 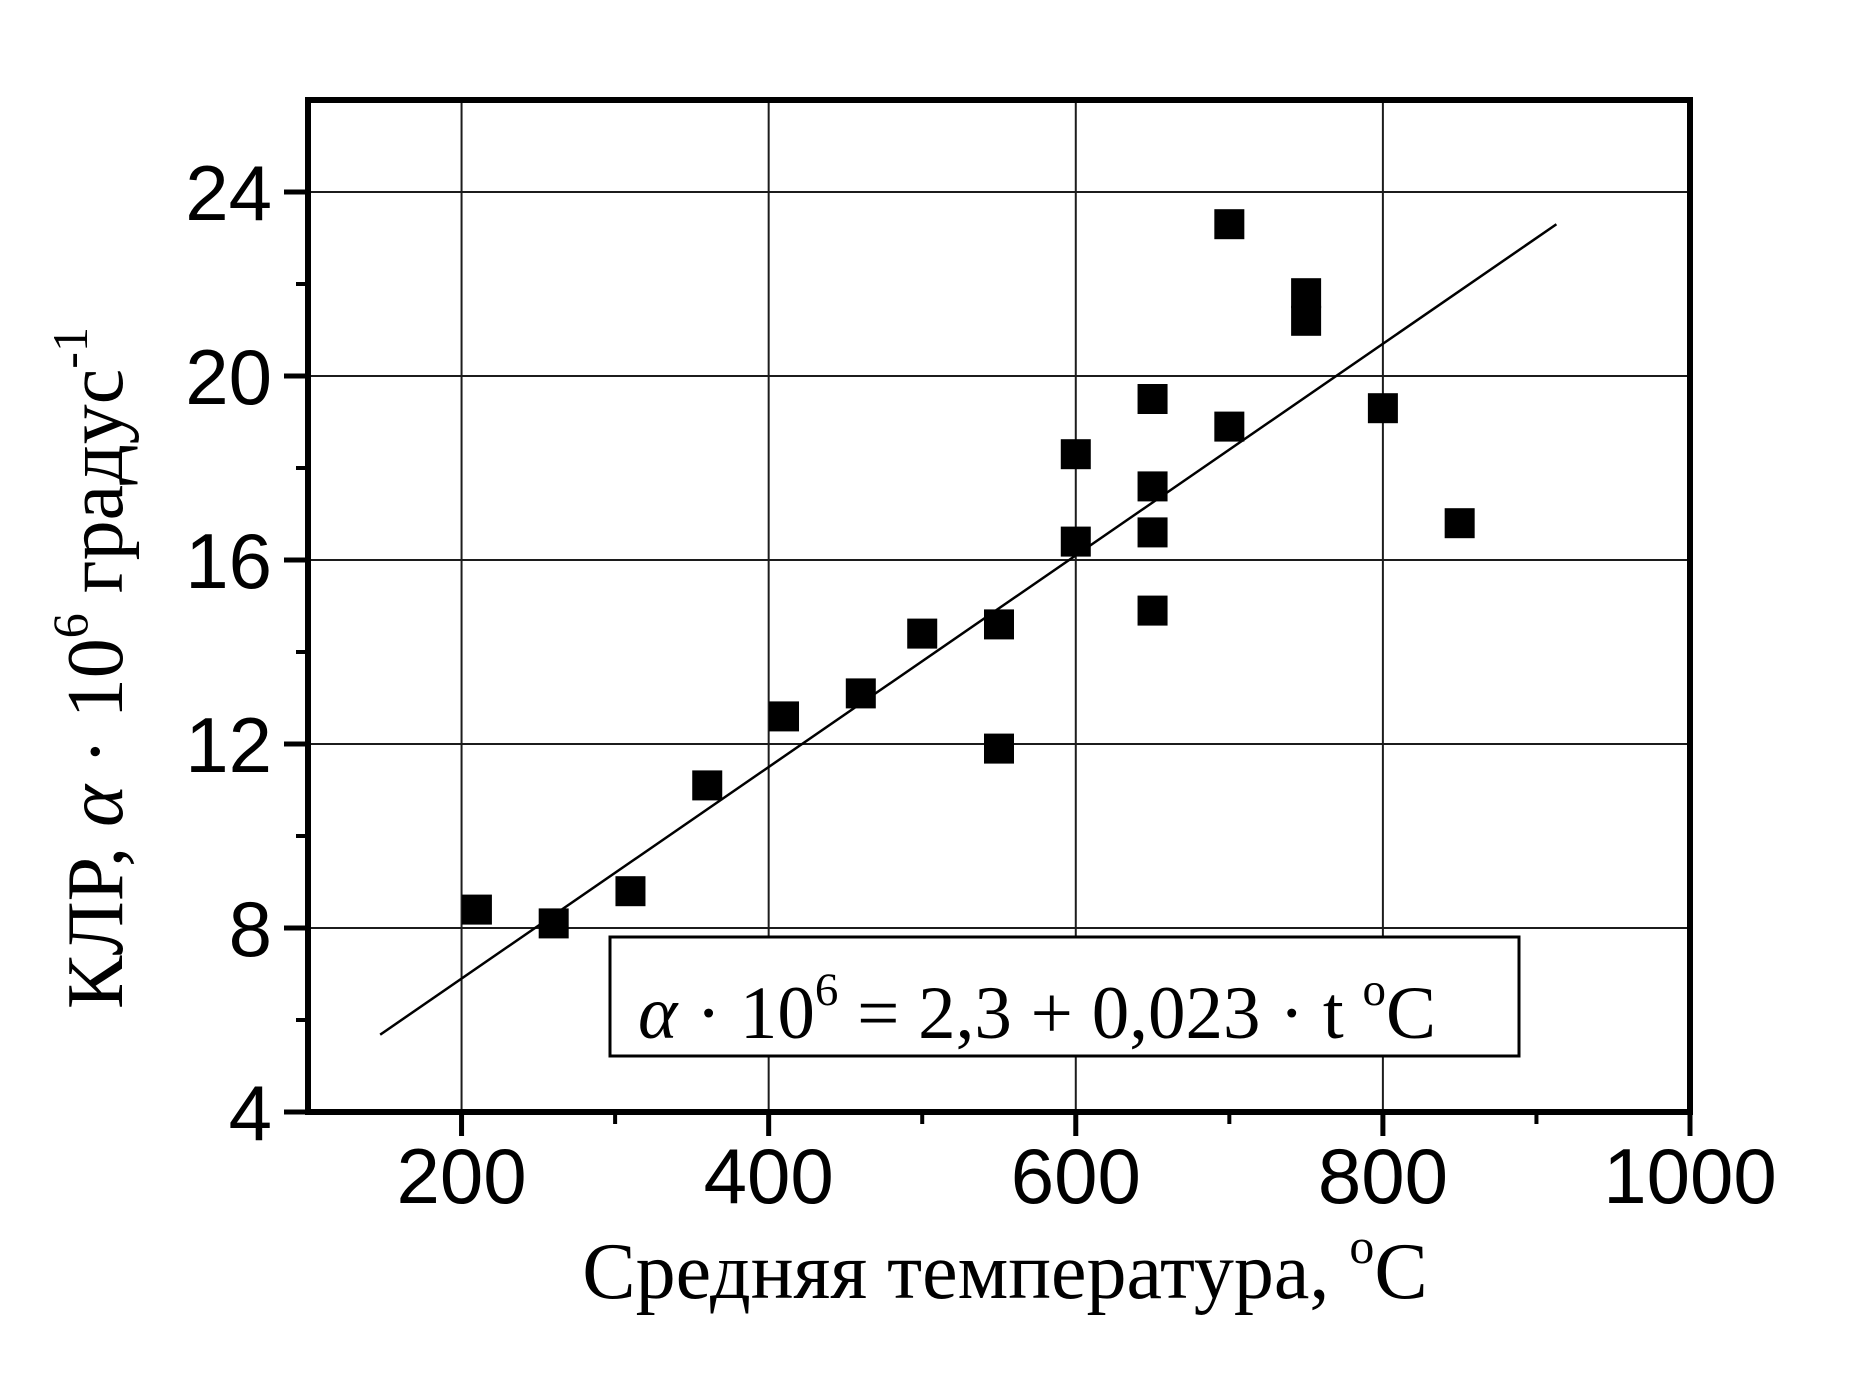 I want to click on y-tick-label: 16, so click(x=228, y=561).